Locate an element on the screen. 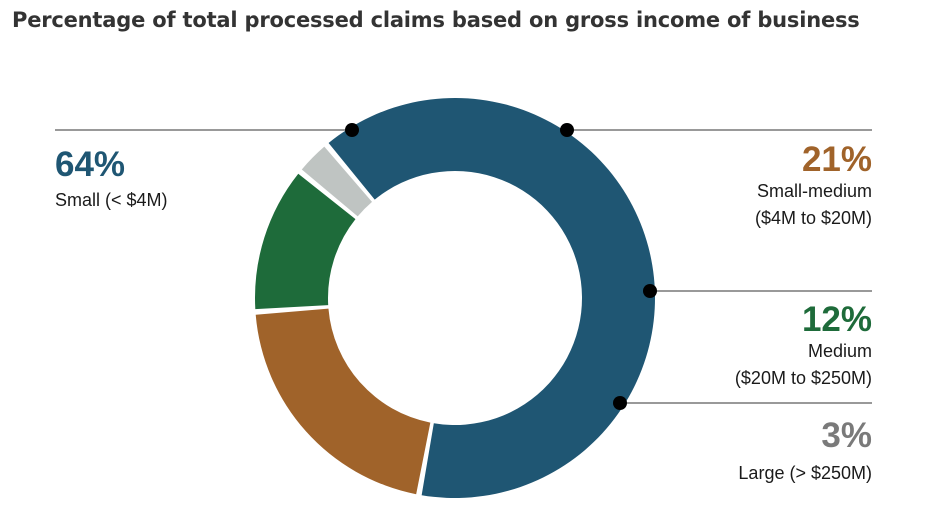 The height and width of the screenshot is (526, 932). category-label: Large (> $250M) is located at coordinates (805, 473).